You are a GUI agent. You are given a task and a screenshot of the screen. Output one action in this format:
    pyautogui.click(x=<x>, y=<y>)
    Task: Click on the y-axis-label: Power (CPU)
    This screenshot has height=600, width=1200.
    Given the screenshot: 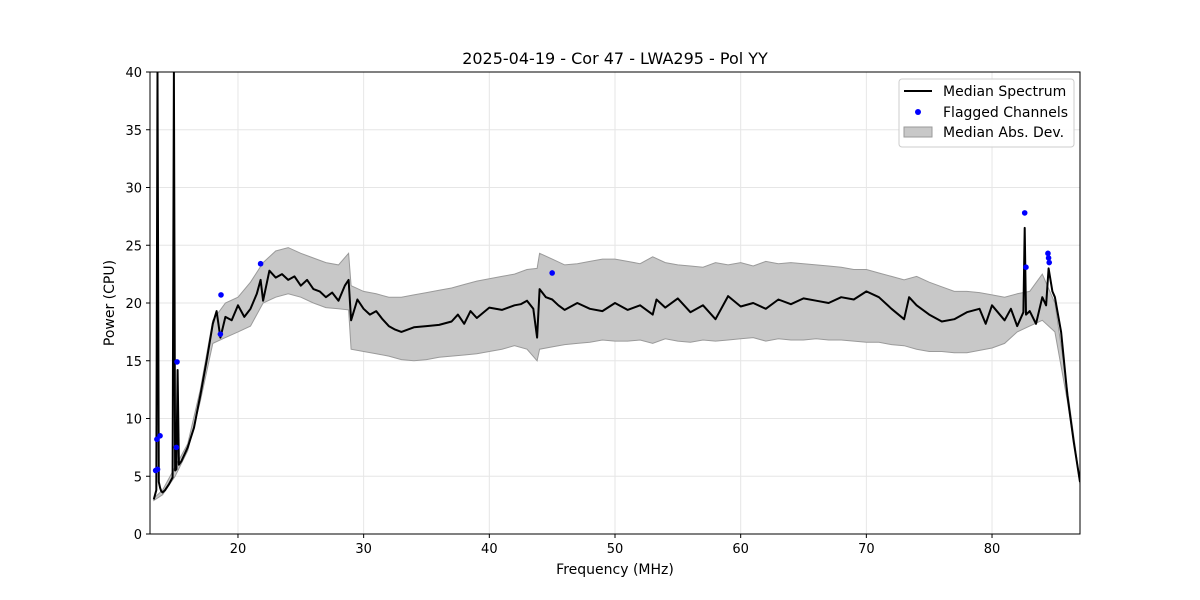 What is the action you would take?
    pyautogui.click(x=110, y=303)
    